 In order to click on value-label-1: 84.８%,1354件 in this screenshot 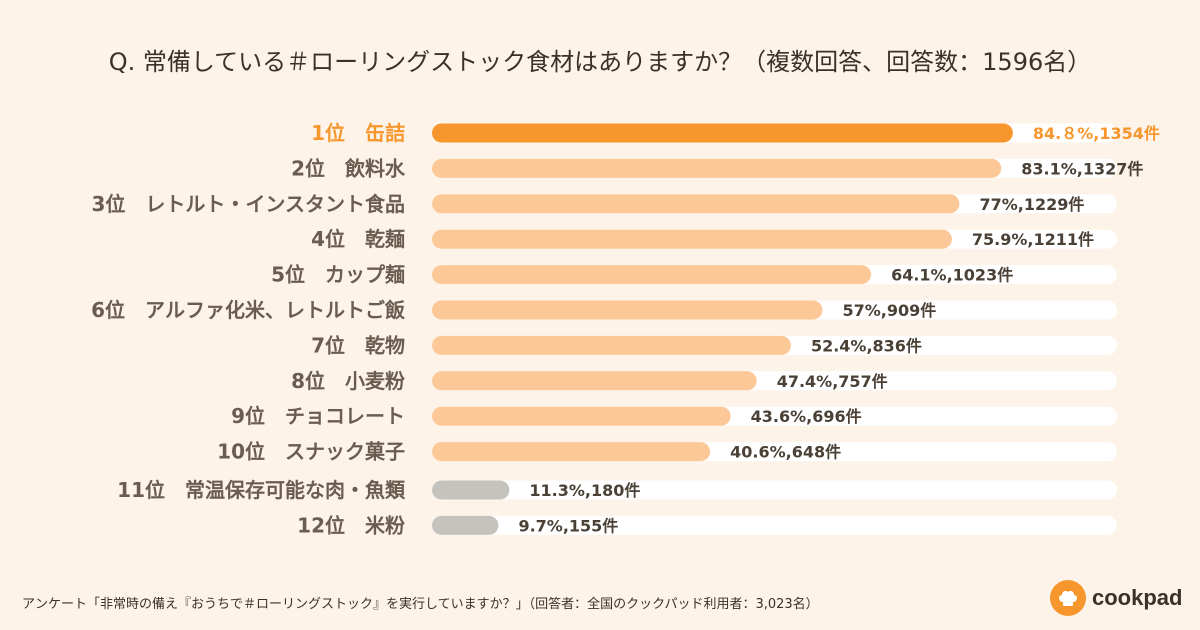, I will do `click(1096, 133)`.